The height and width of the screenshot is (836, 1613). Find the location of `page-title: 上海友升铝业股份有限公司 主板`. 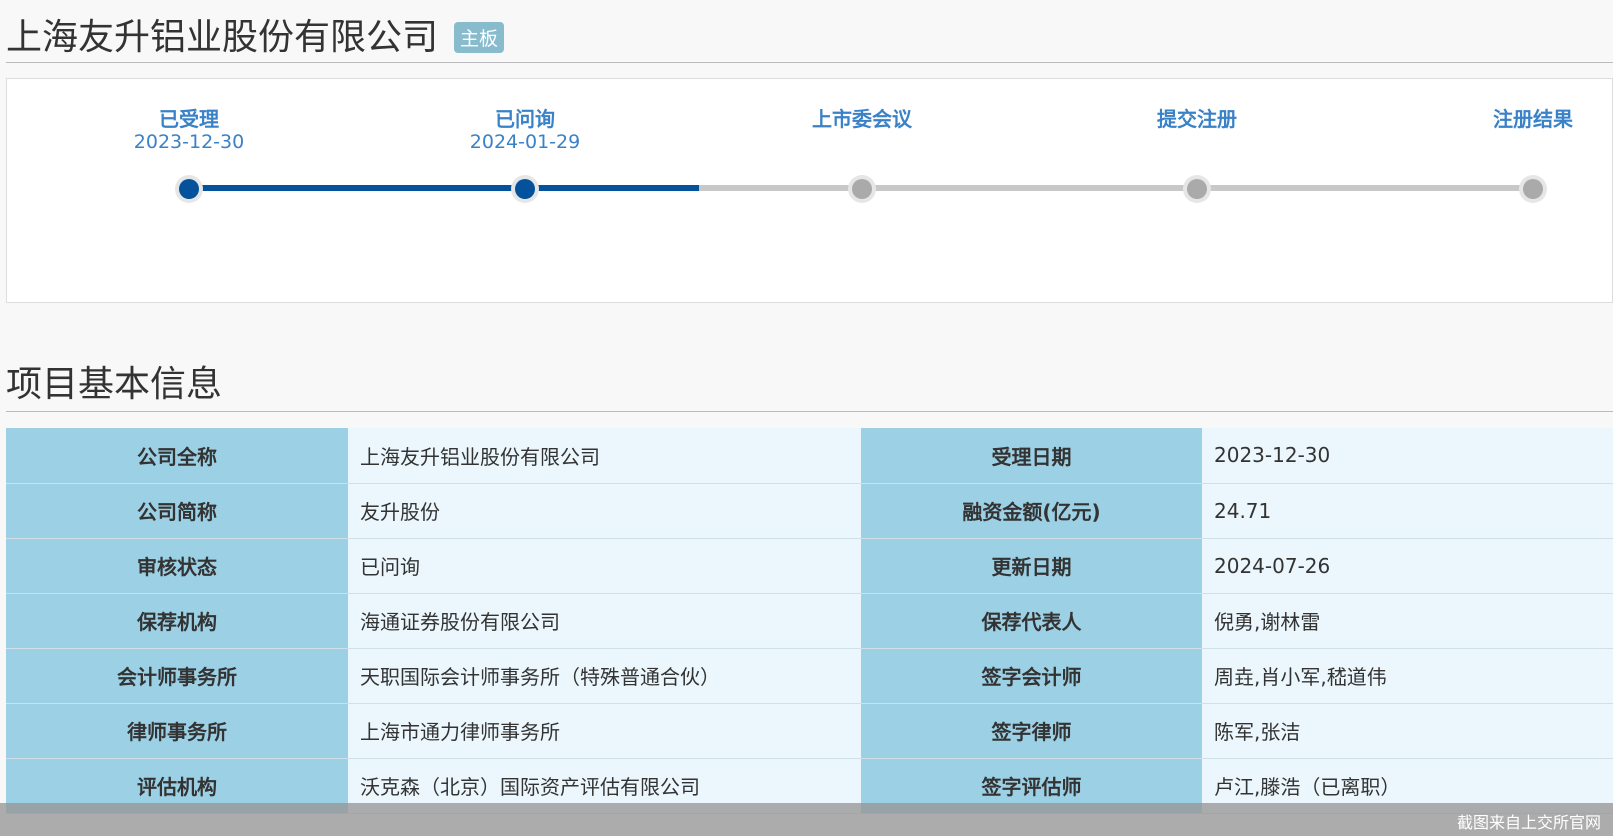

page-title: 上海友升铝业股份有限公司 主板 is located at coordinates (255, 34).